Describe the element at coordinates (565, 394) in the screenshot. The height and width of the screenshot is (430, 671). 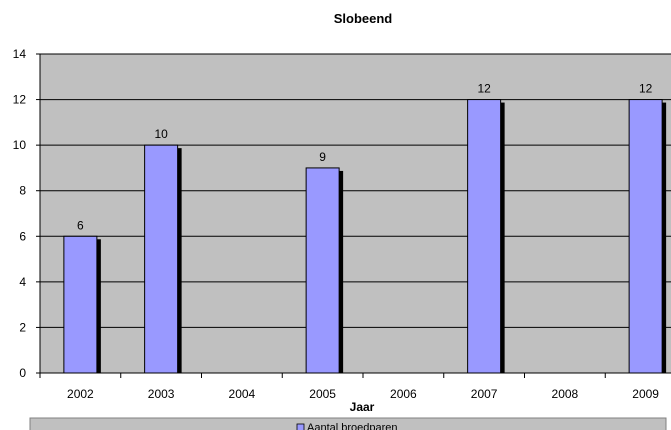
I see `x-tick-label: 2008` at that location.